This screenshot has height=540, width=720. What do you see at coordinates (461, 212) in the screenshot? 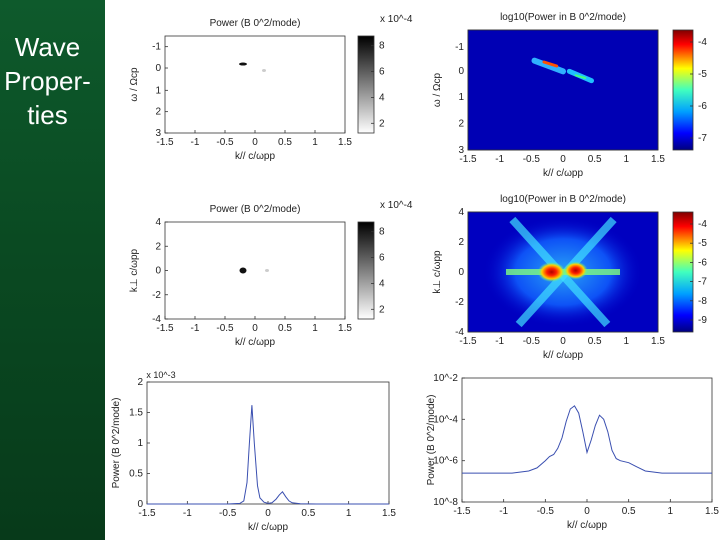
I see `y-tick-label: 4` at bounding box center [461, 212].